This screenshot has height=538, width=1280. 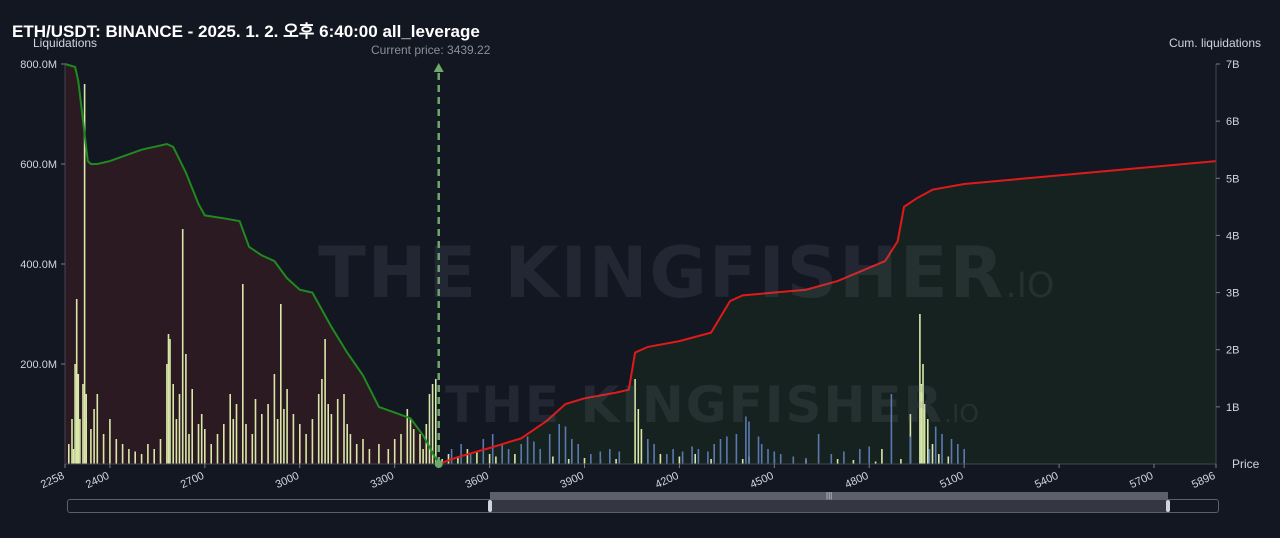 I want to click on x-tick-label-3: 3000, so click(x=287, y=480).